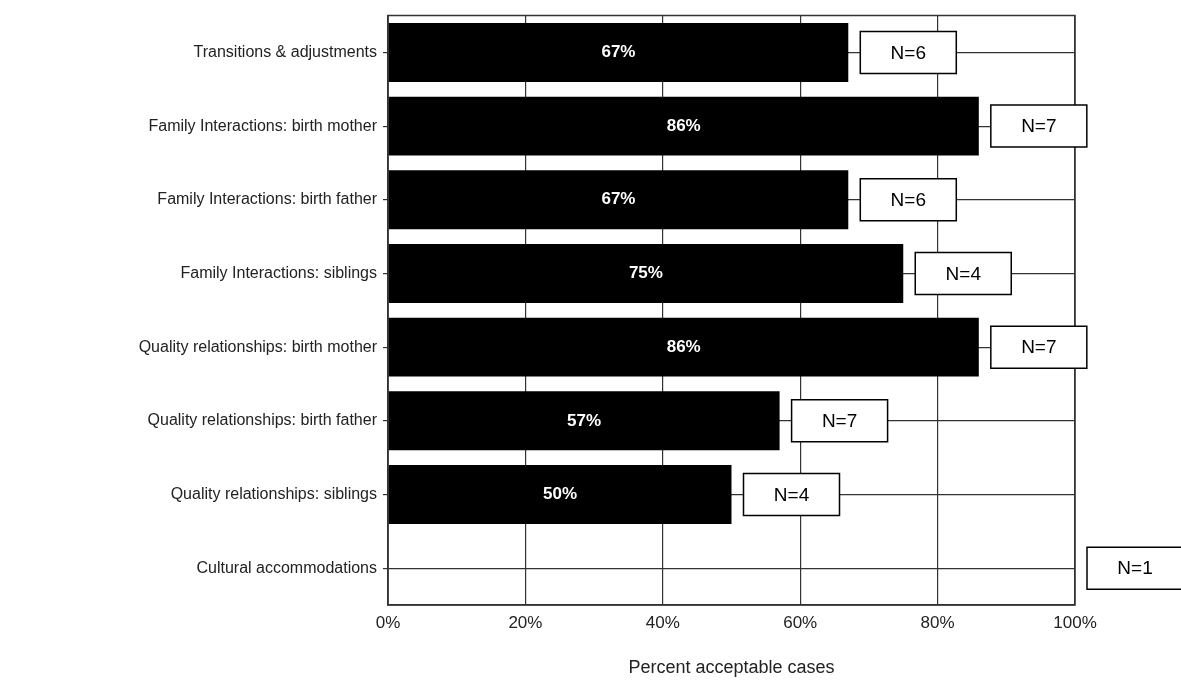  What do you see at coordinates (937, 622) in the screenshot?
I see `x-tick-label: 80%` at bounding box center [937, 622].